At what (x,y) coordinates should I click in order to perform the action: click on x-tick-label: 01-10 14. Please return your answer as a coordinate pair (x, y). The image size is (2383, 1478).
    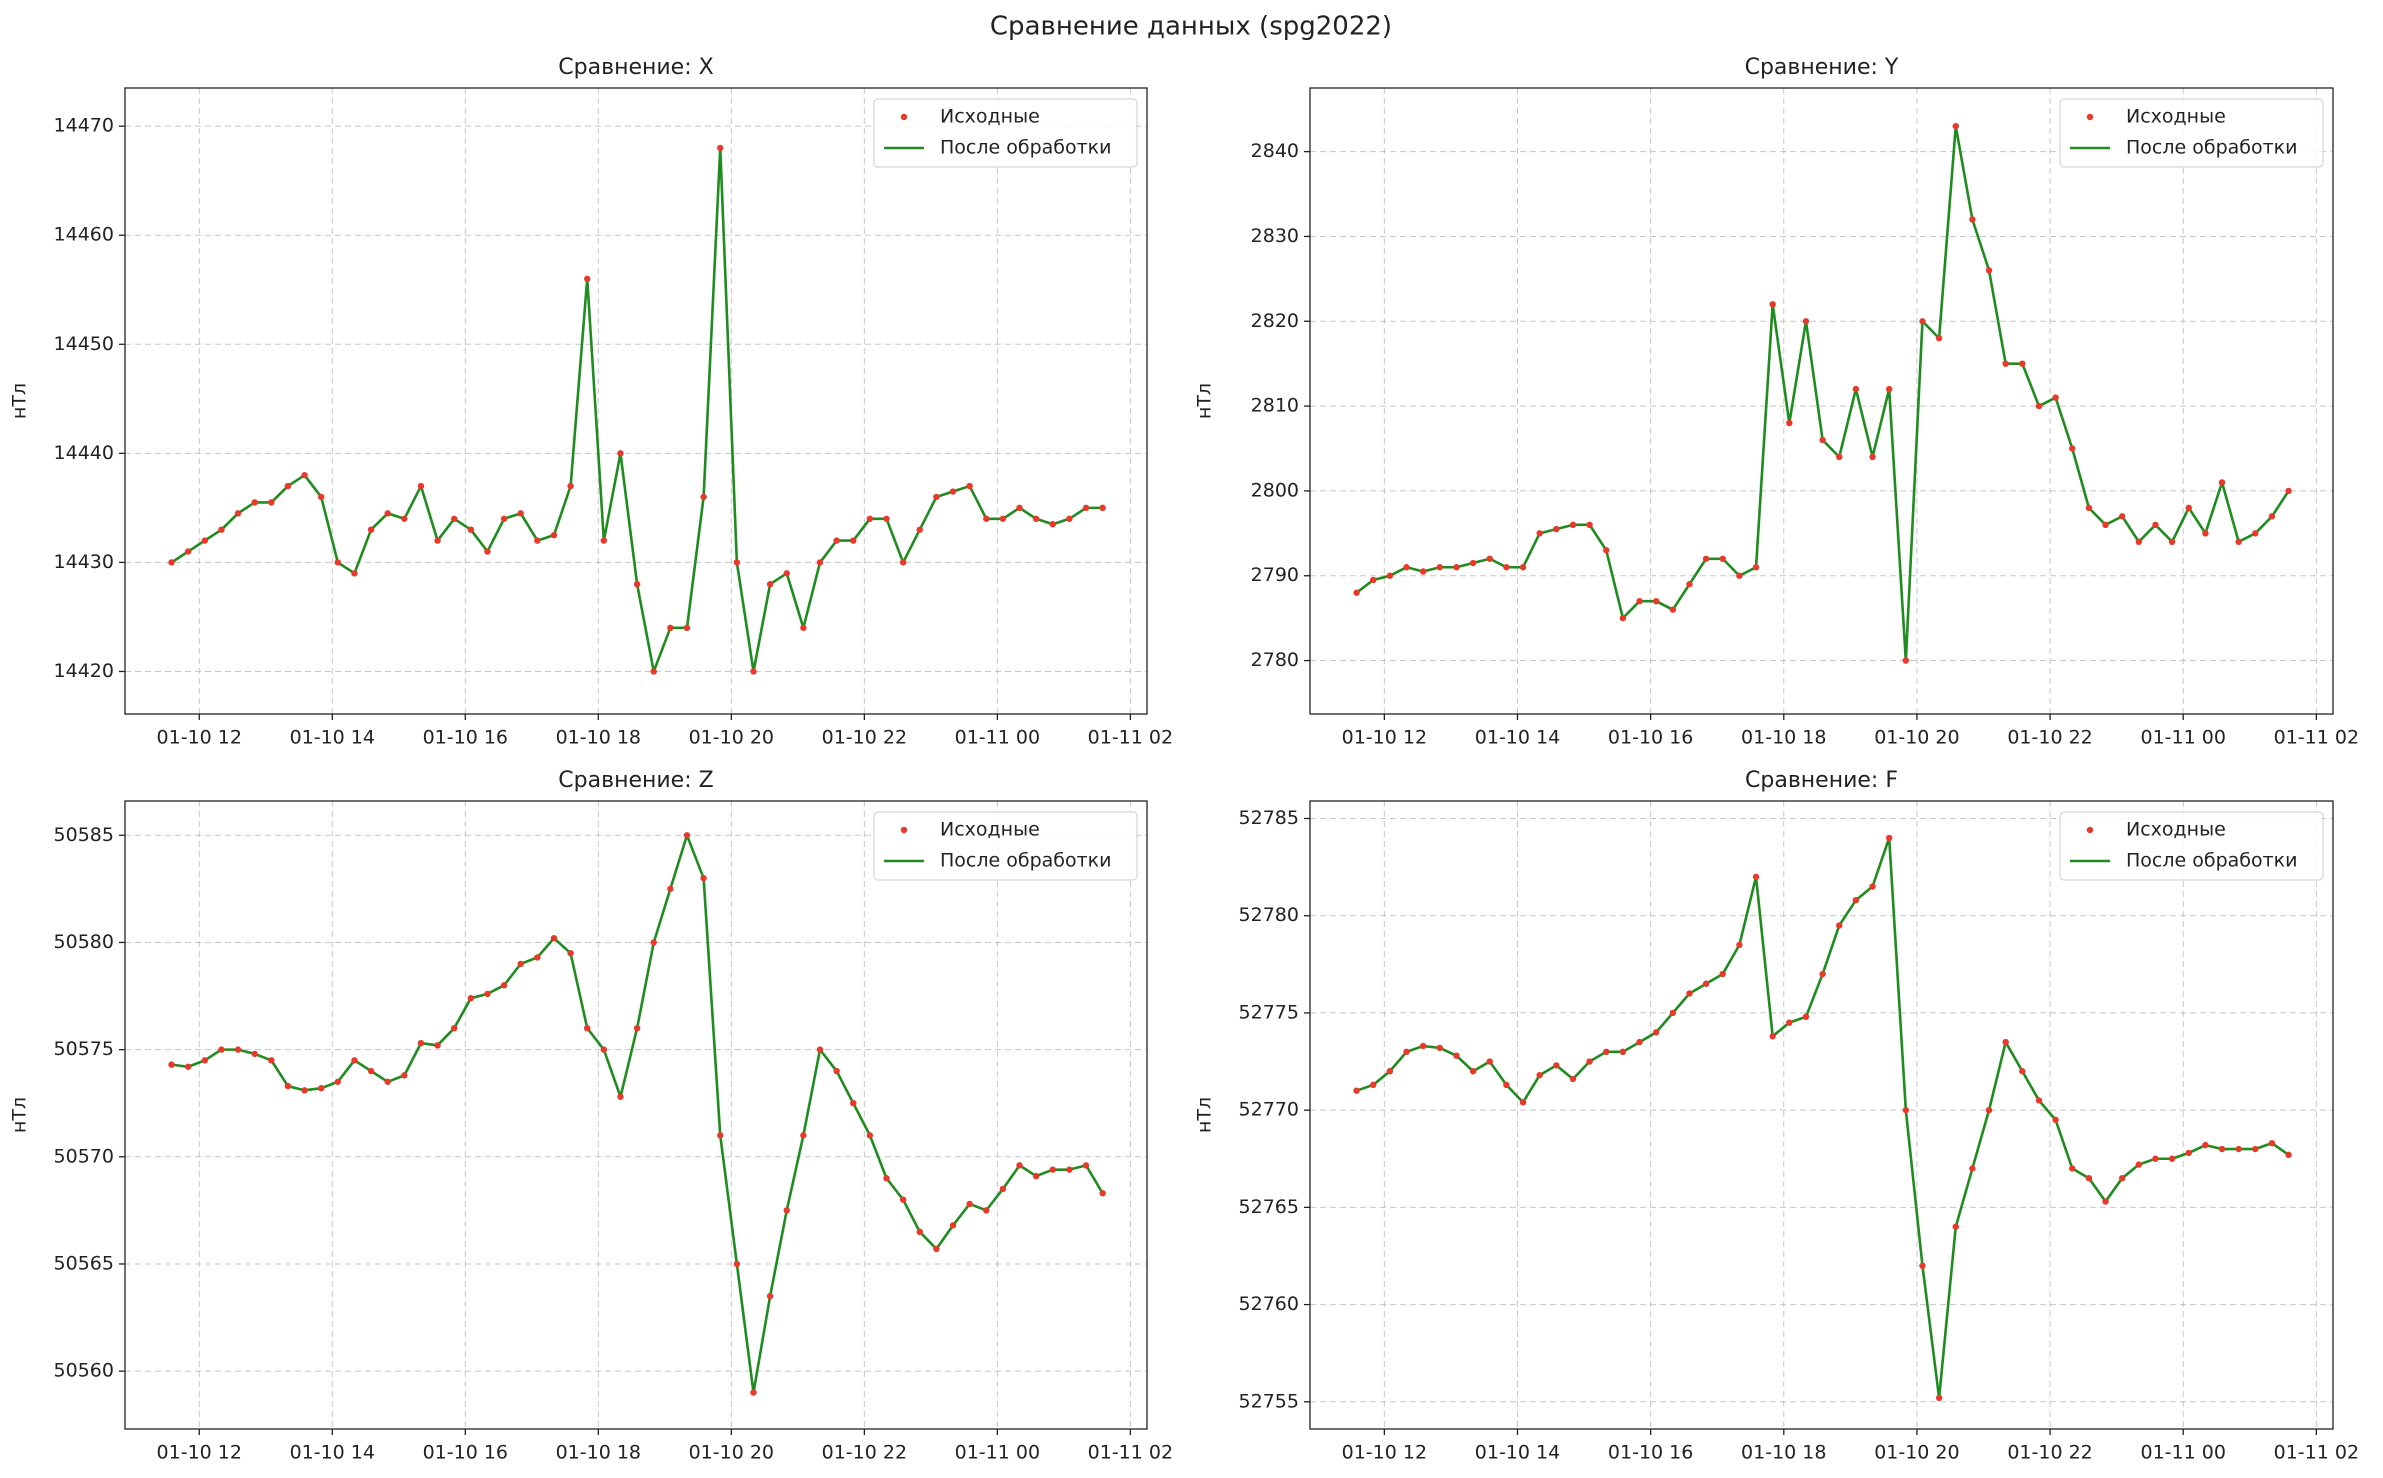
    Looking at the image, I should click on (332, 738).